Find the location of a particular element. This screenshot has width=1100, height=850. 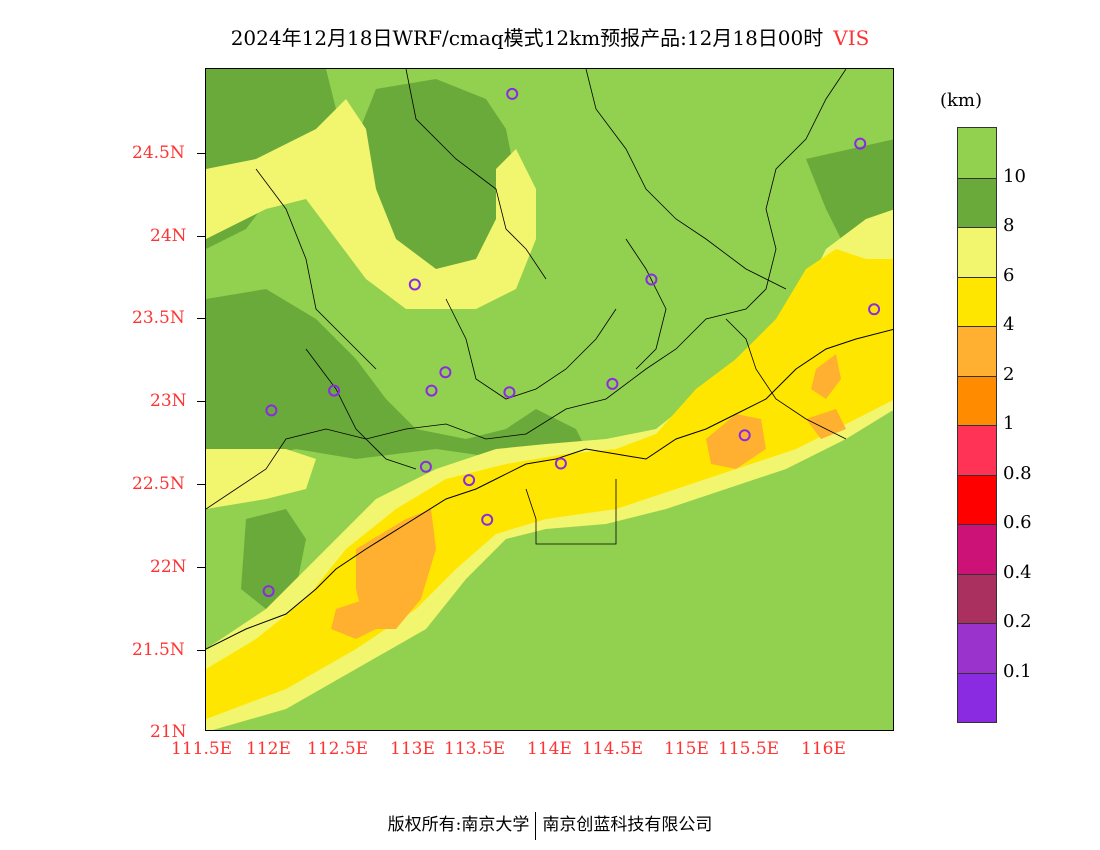

legend-unit: (km) is located at coordinates (961, 100).